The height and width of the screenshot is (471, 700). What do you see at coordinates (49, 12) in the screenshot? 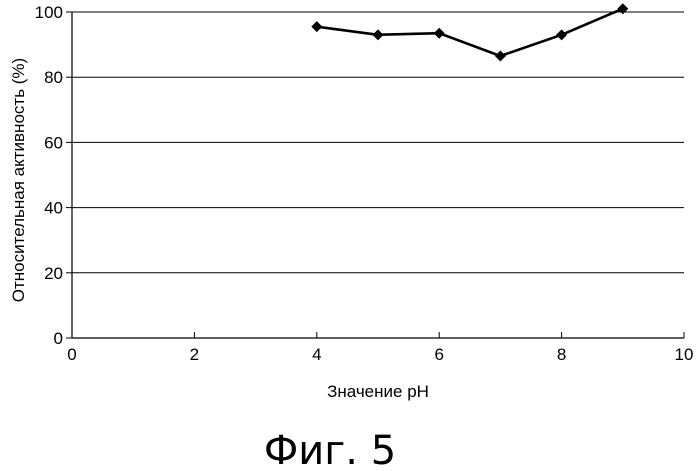
I see `y-tick-label-100: 100` at bounding box center [49, 12].